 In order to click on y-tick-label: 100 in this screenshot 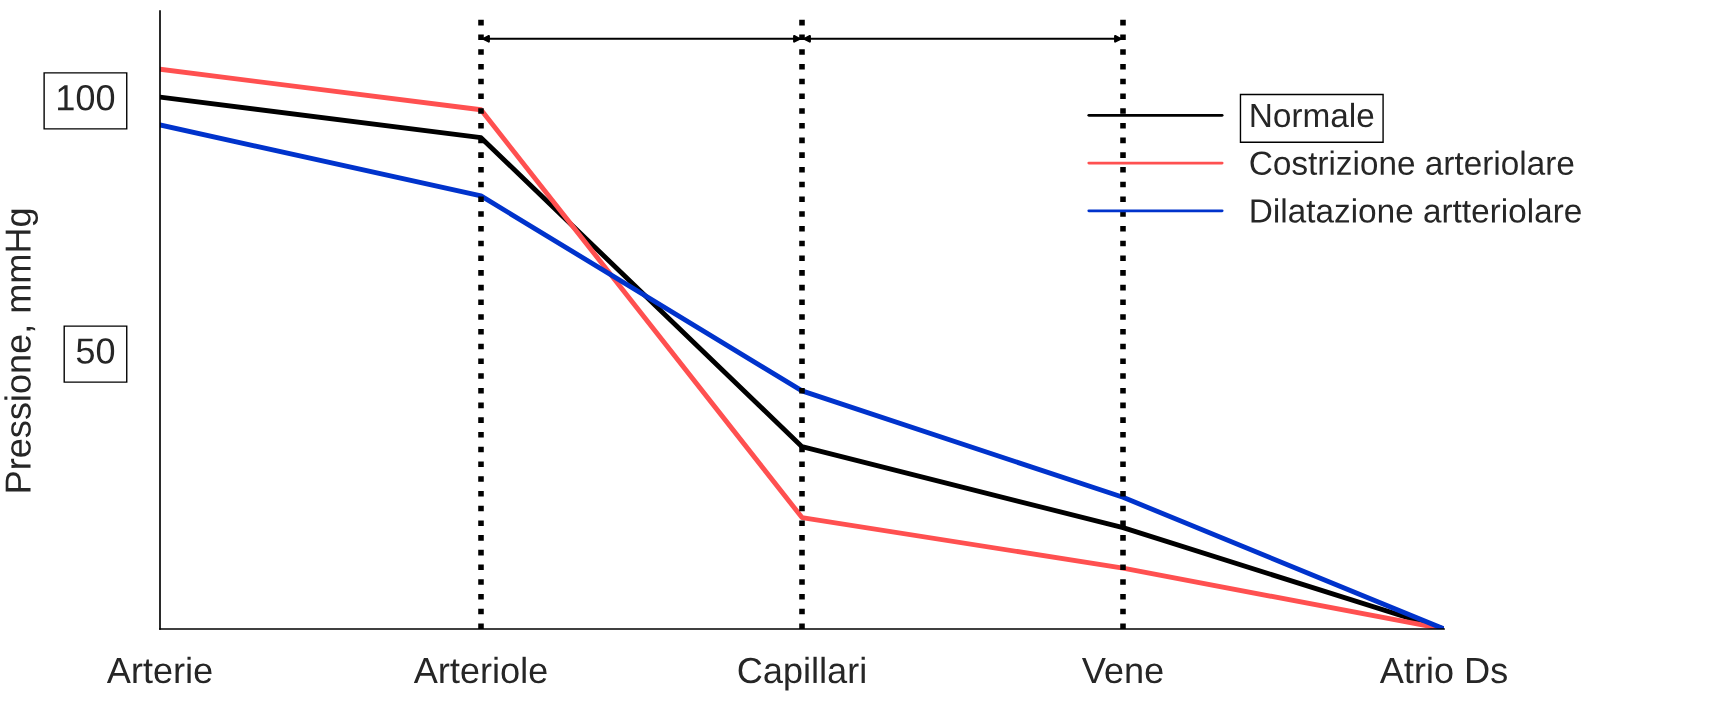, I will do `click(86, 97)`.